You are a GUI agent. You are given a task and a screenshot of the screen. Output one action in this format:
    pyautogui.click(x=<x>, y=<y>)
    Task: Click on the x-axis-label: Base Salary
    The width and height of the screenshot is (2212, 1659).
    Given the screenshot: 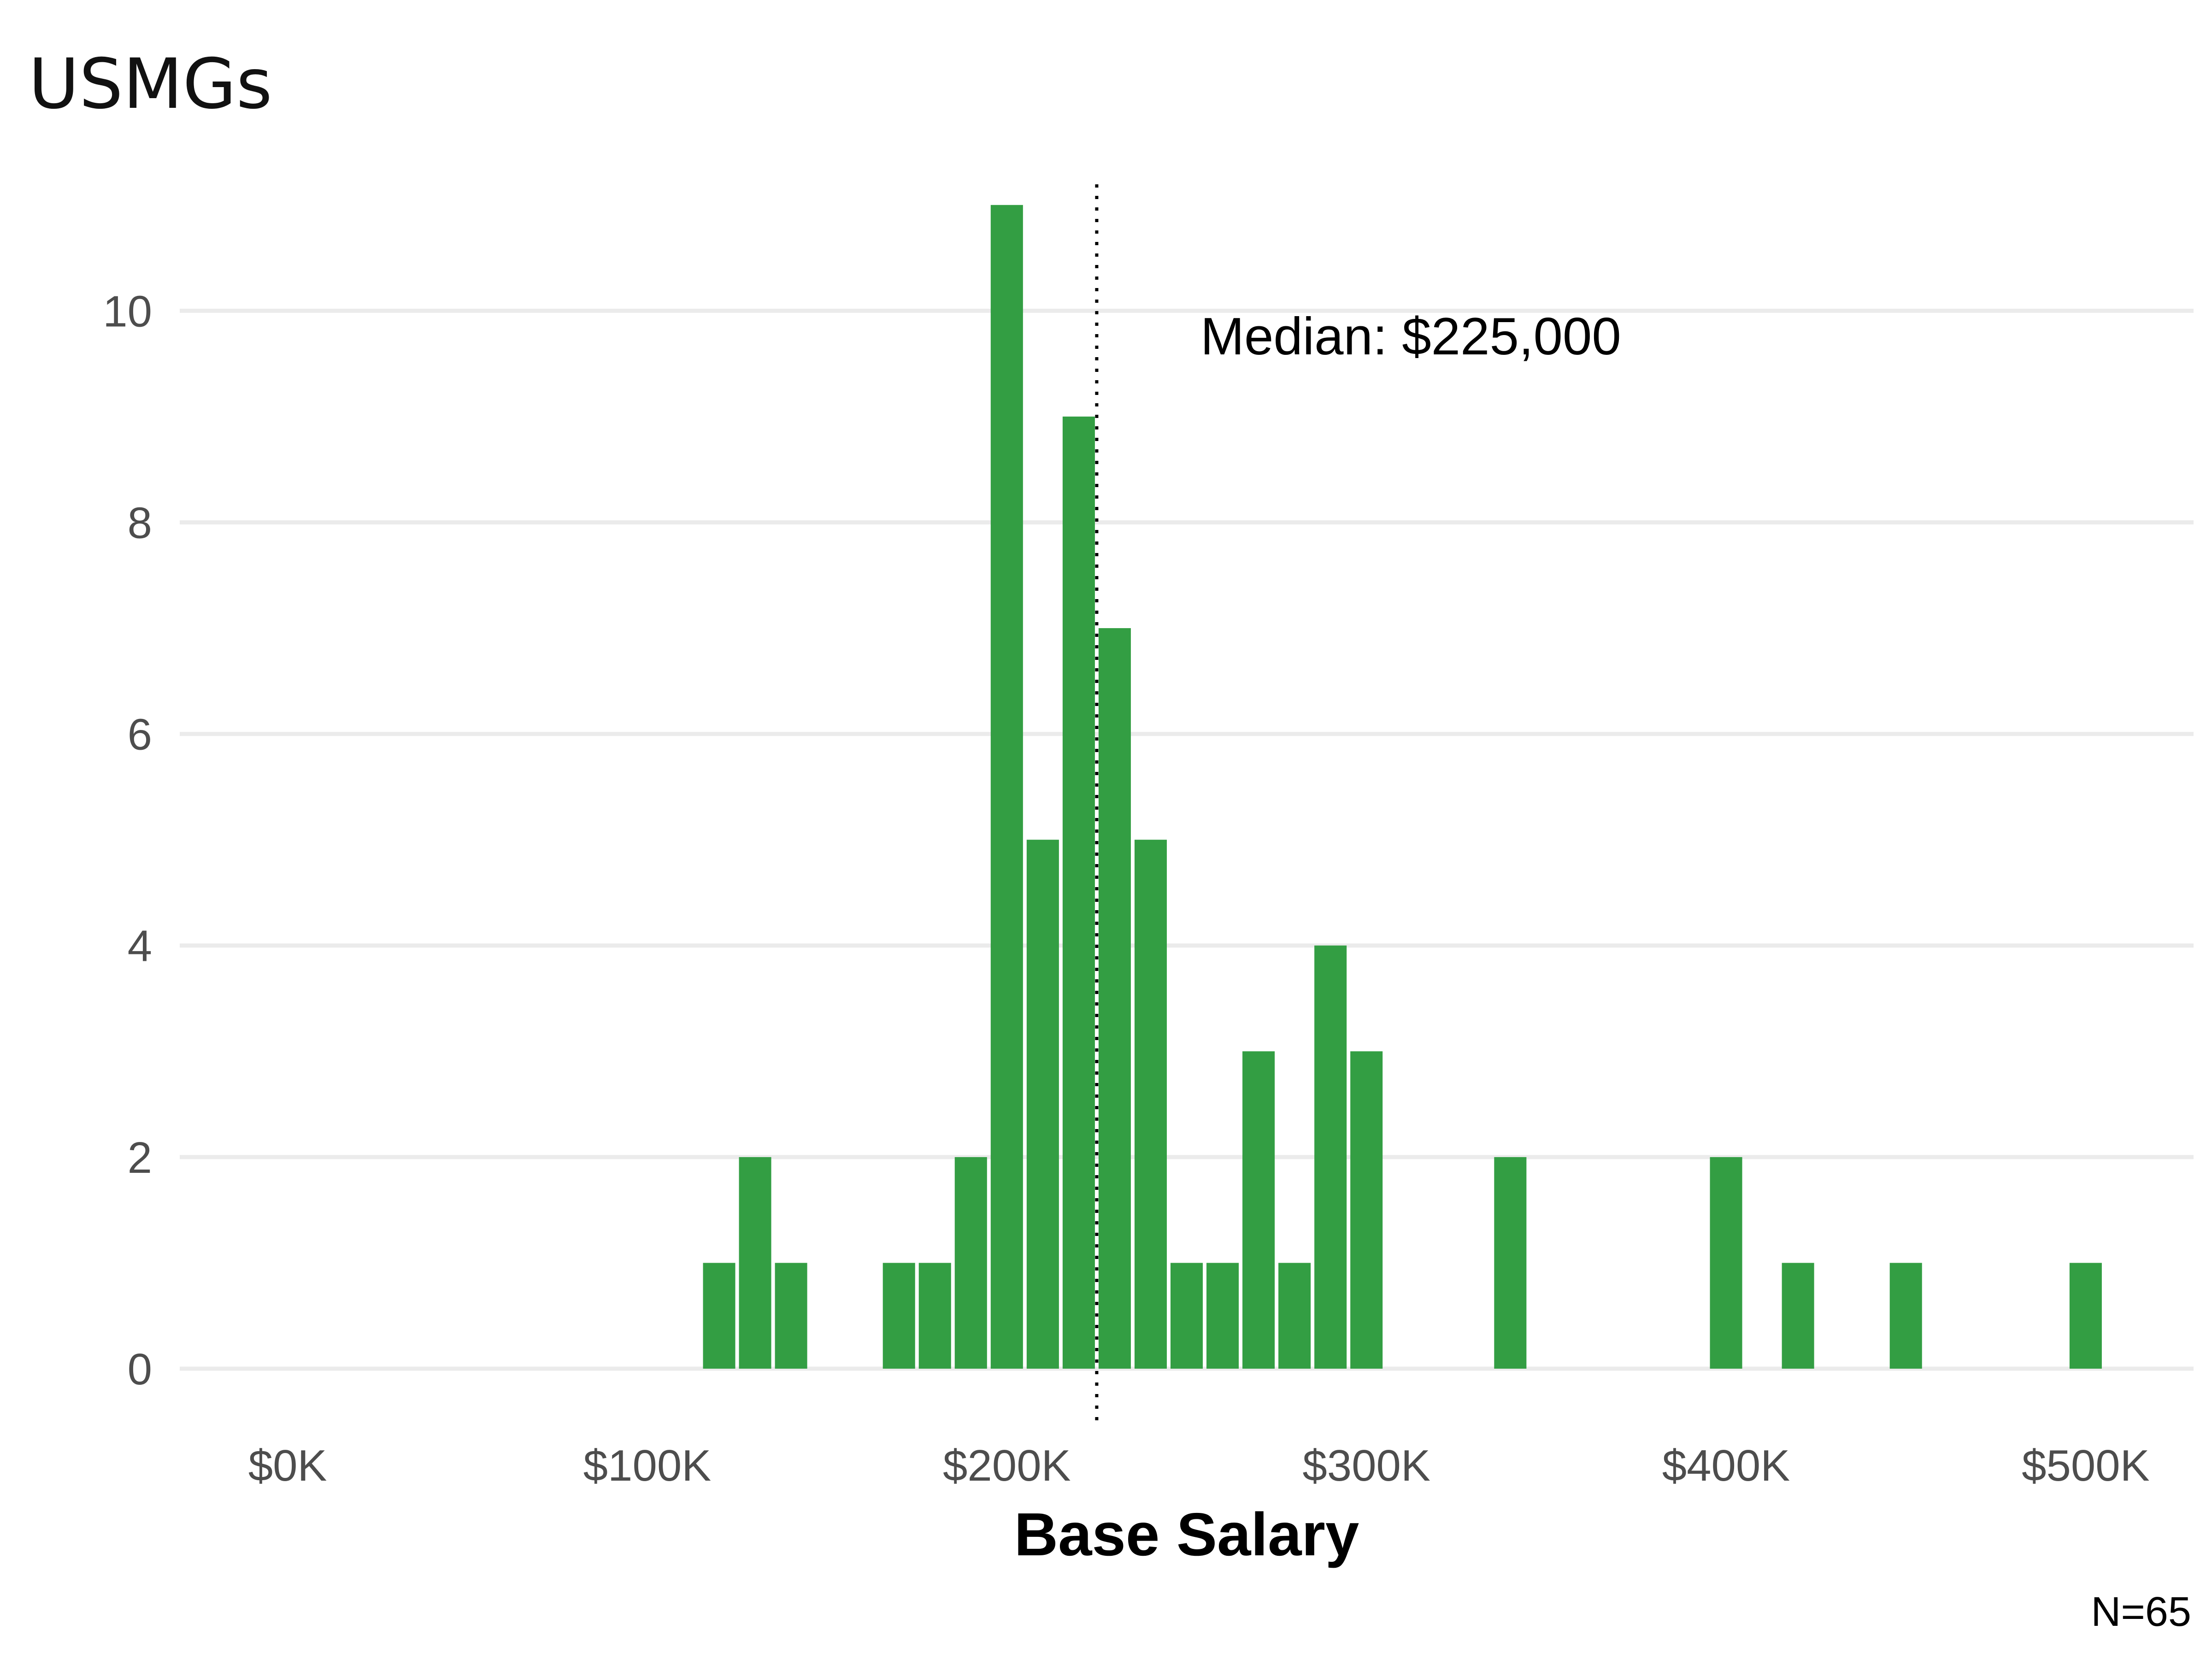 What is the action you would take?
    pyautogui.click(x=1186, y=1534)
    